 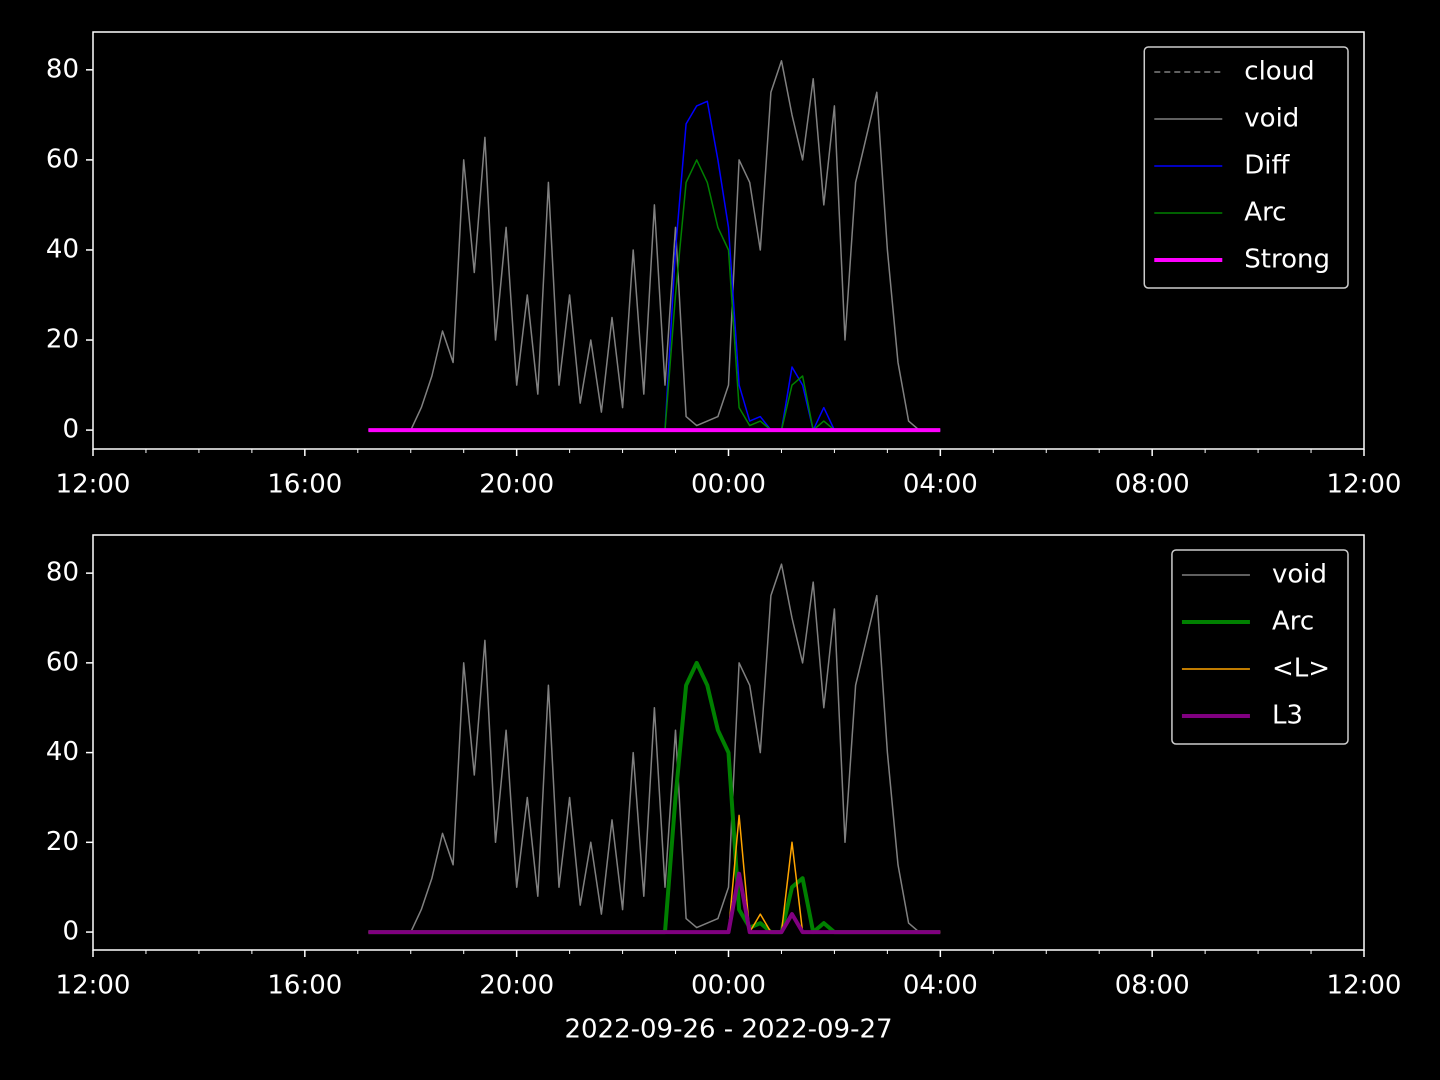 I want to click on legend-label: cloud, so click(x=1279, y=72).